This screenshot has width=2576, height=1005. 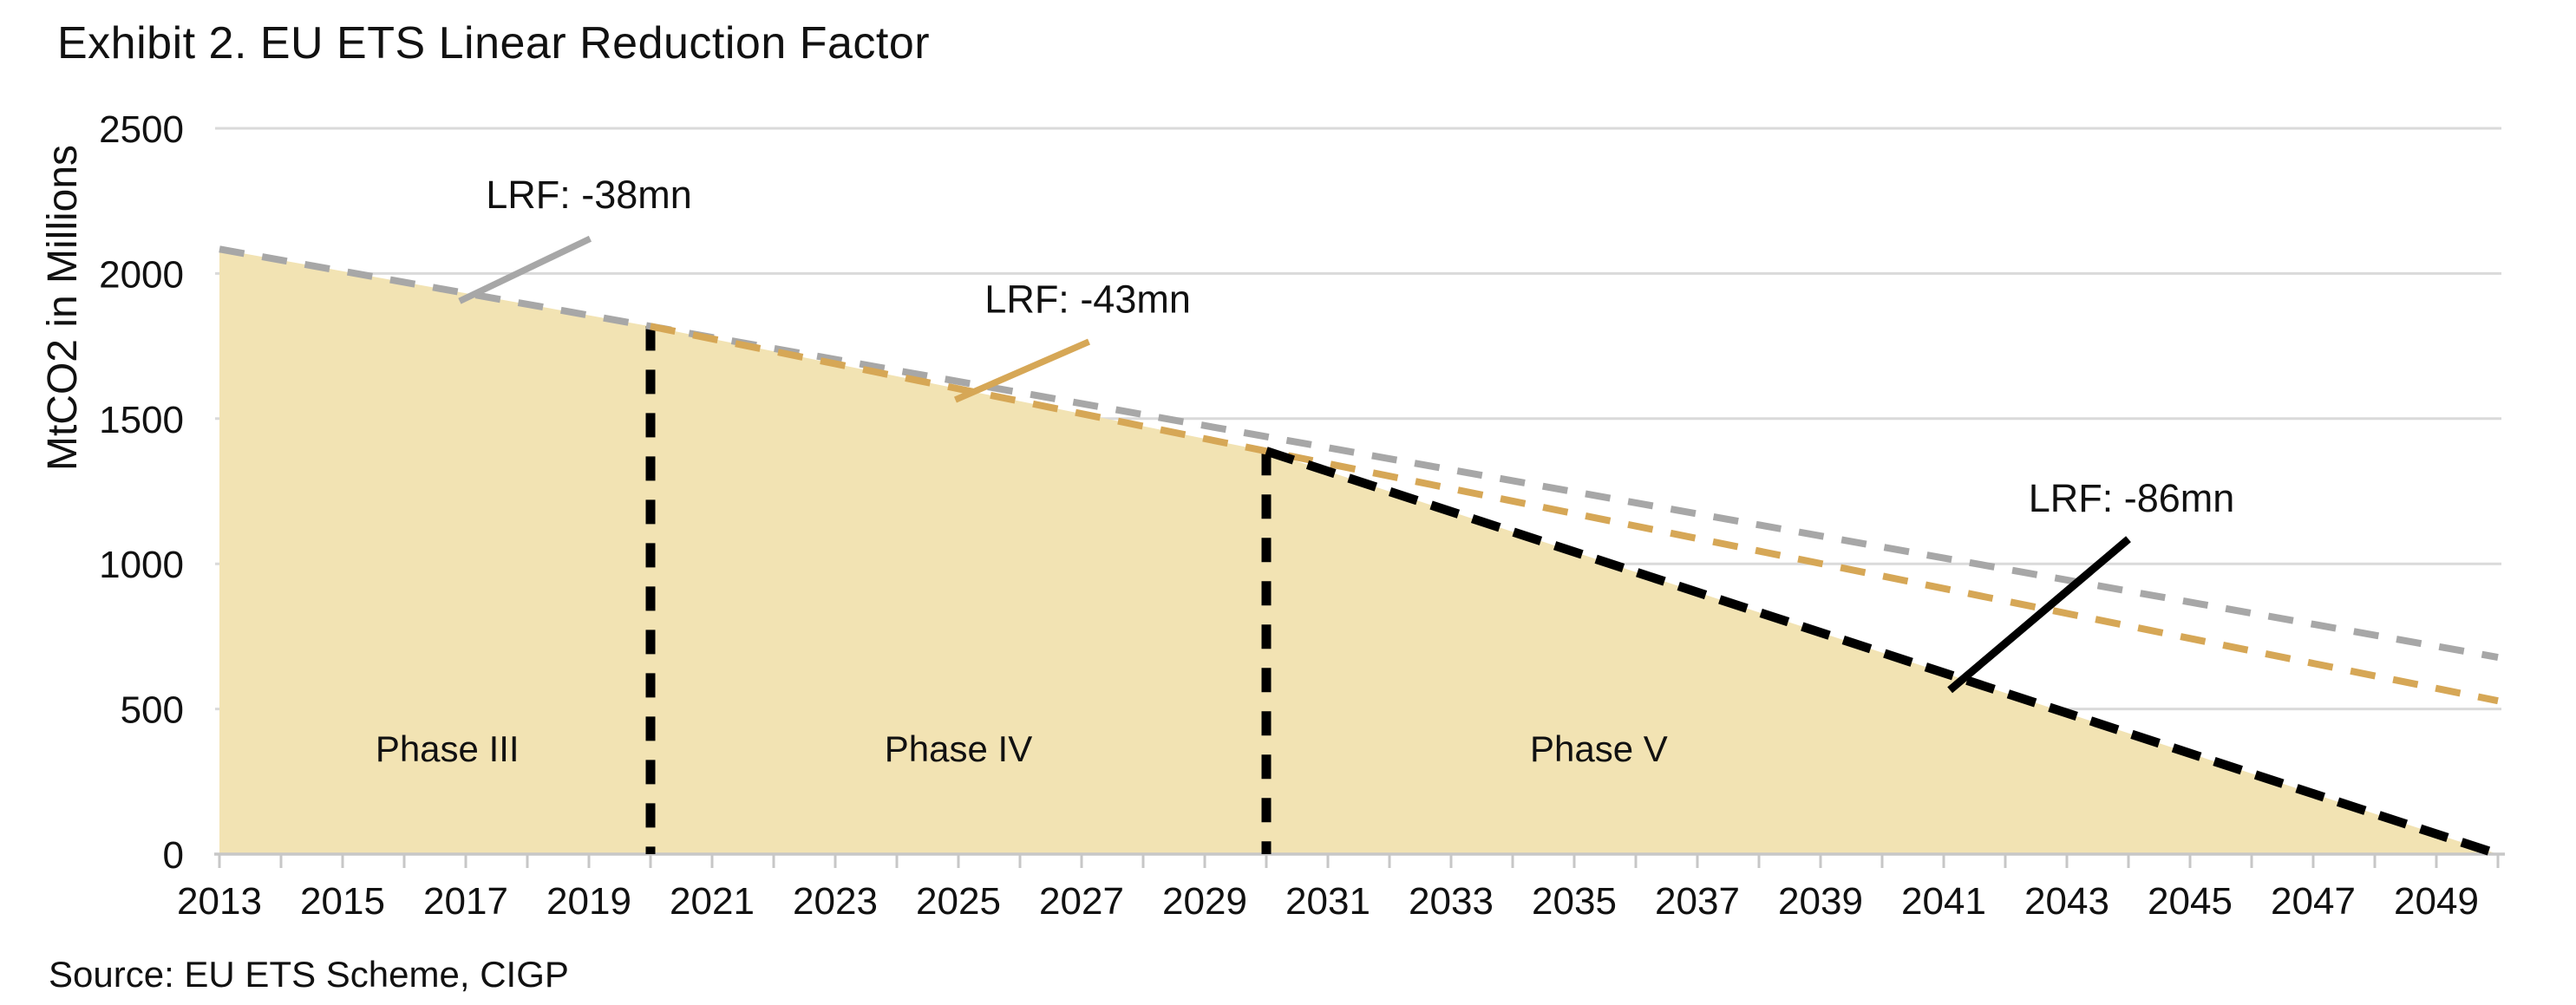 What do you see at coordinates (2132, 498) in the screenshot?
I see `lrf-annotation-label: LRF: -86mn` at bounding box center [2132, 498].